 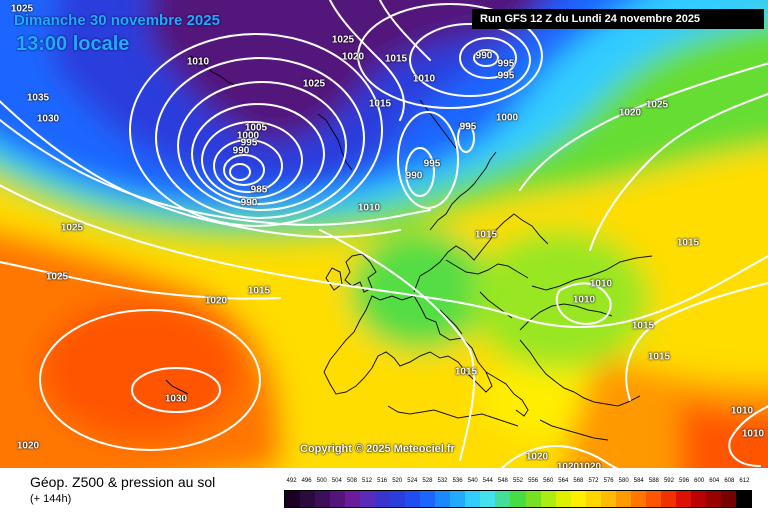 What do you see at coordinates (321, 481) in the screenshot?
I see `legend-label: 500` at bounding box center [321, 481].